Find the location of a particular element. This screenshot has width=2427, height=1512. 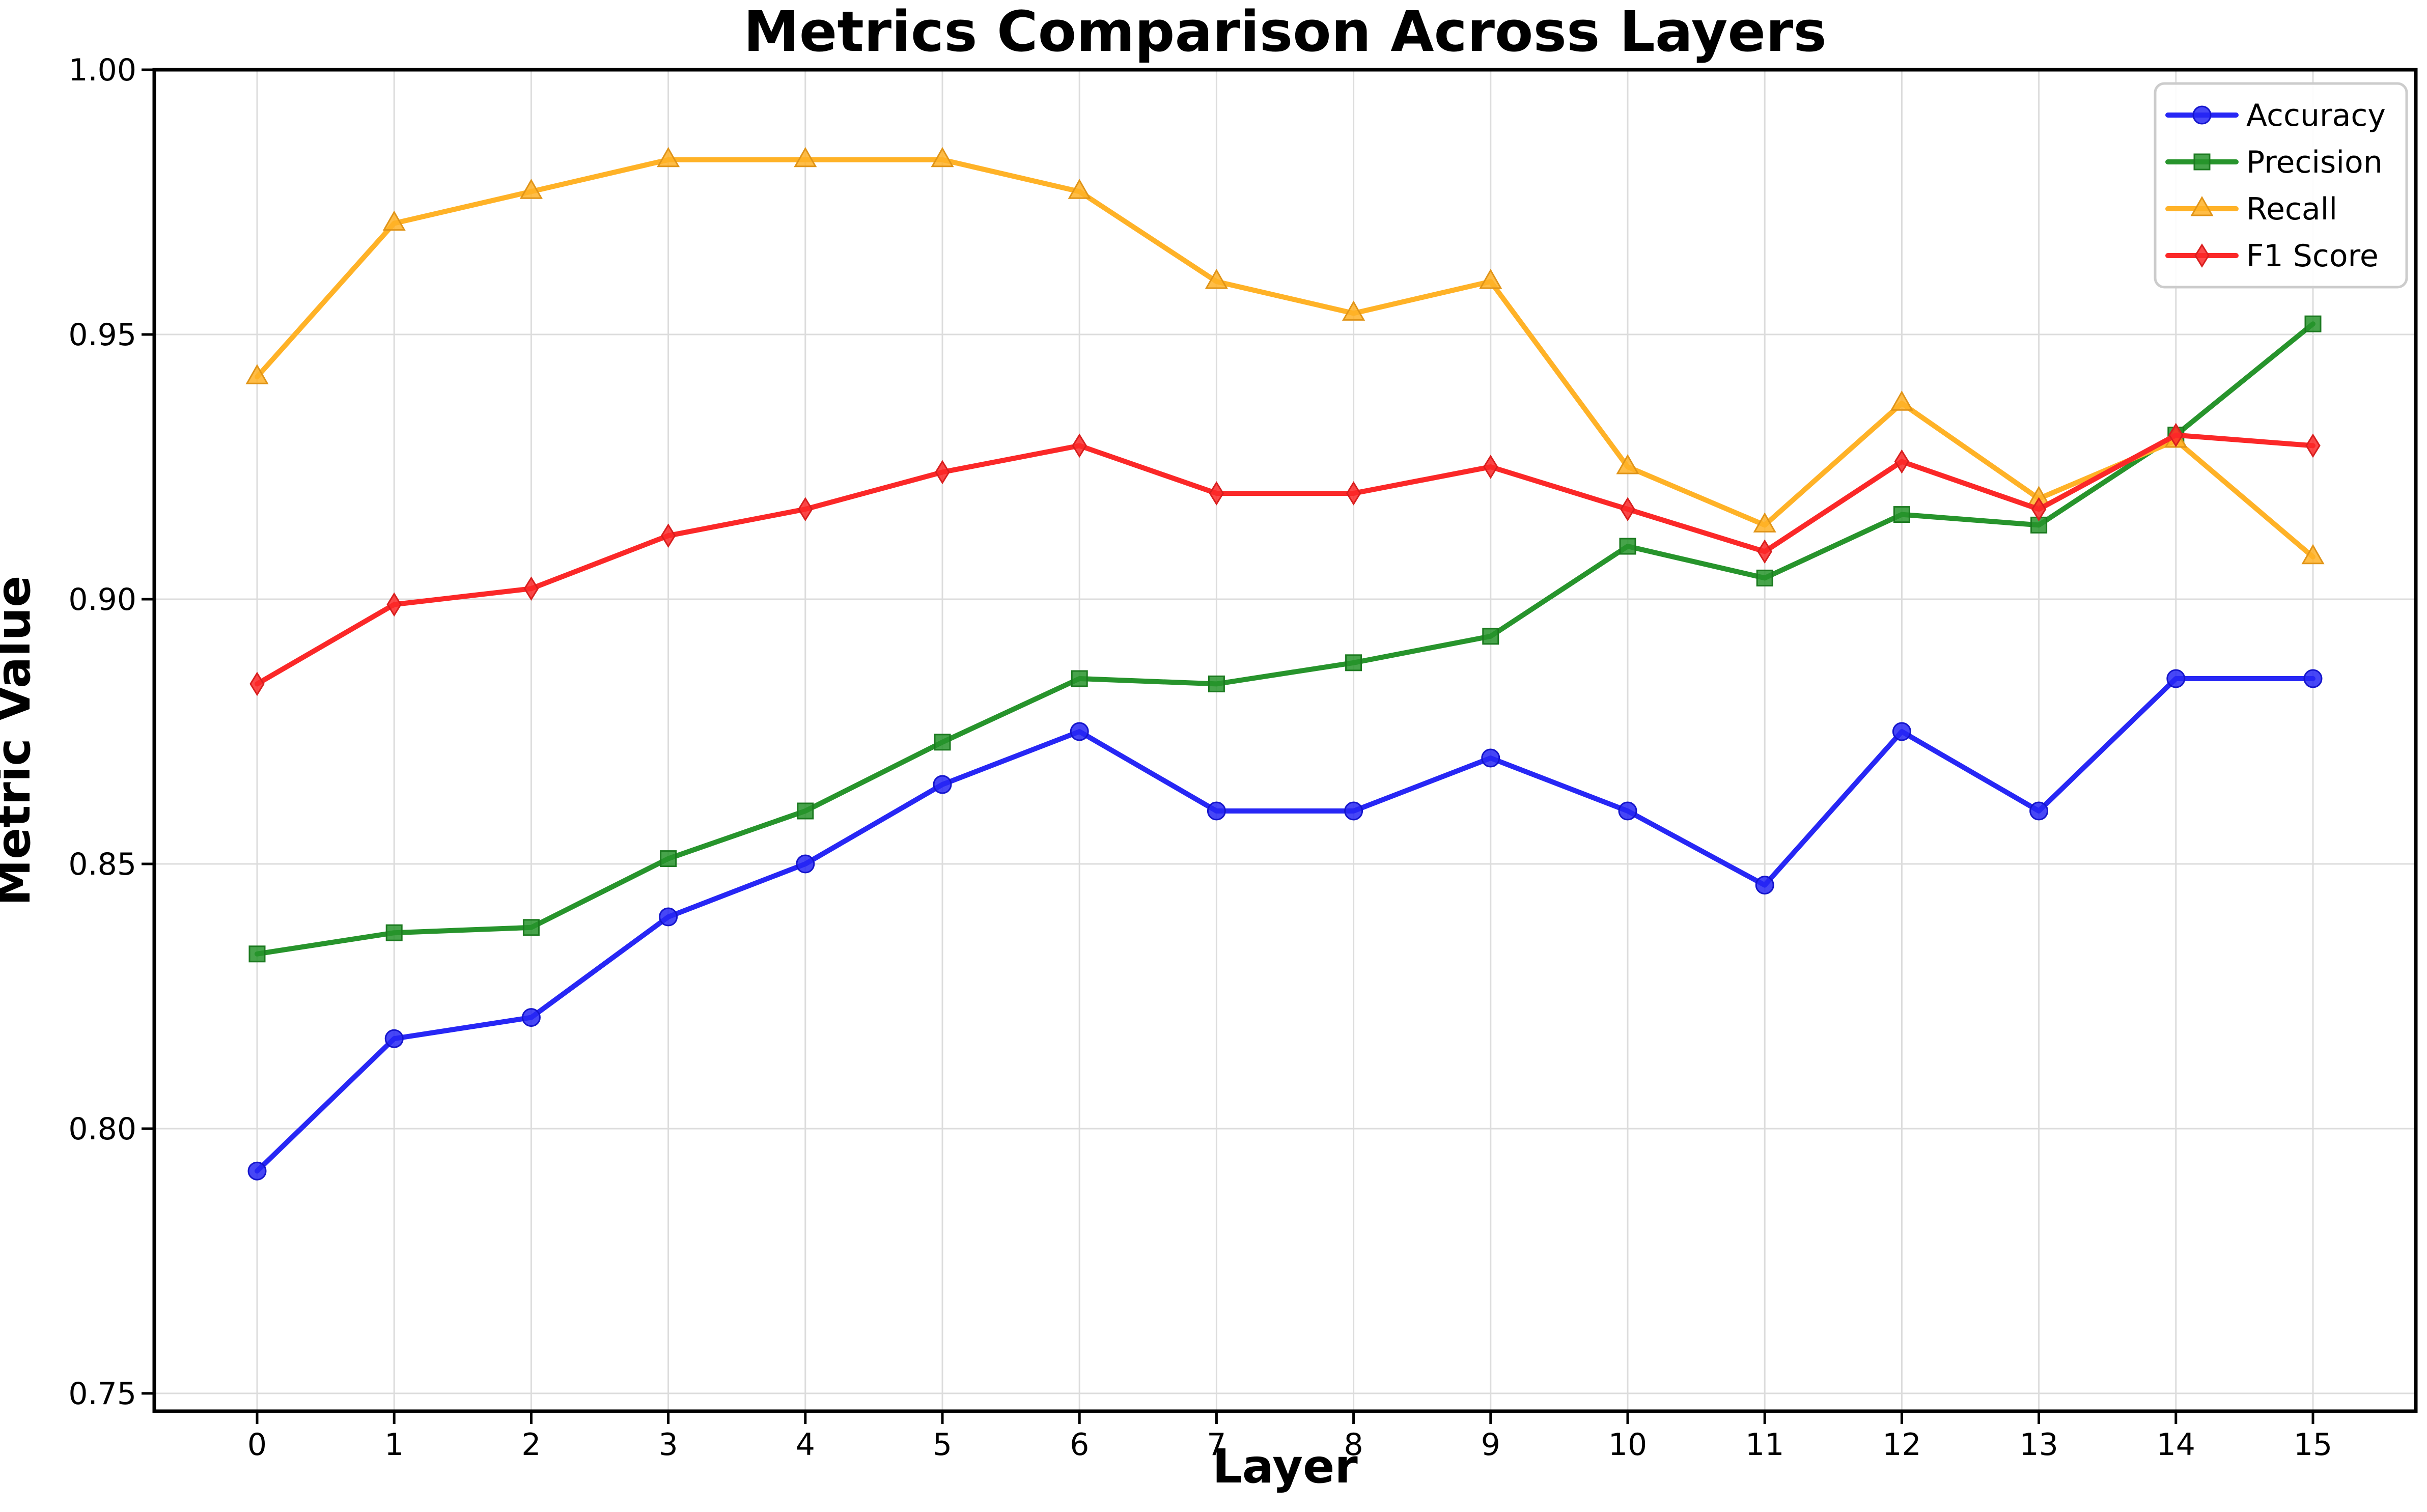

legend-entry-accuracy: Accuracy is located at coordinates (2276, 115).